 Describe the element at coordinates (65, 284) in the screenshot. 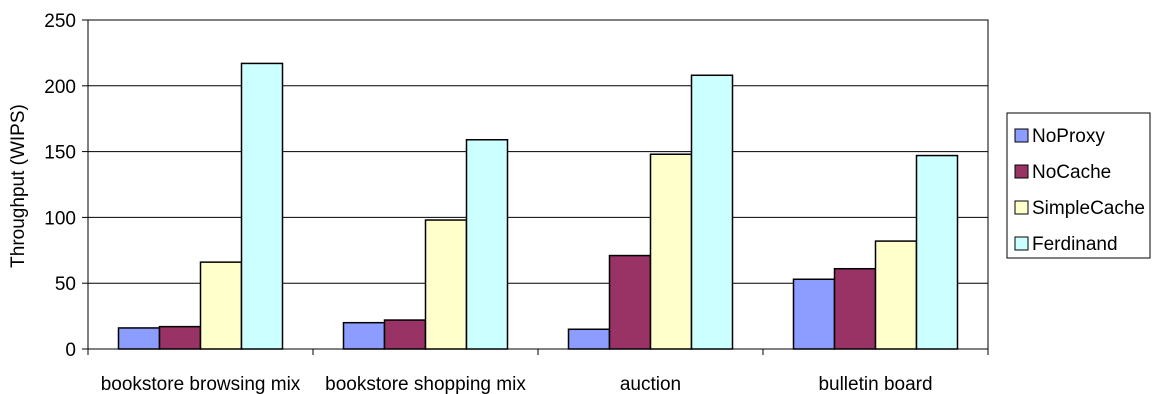

I see `y-tick-label: 50` at that location.